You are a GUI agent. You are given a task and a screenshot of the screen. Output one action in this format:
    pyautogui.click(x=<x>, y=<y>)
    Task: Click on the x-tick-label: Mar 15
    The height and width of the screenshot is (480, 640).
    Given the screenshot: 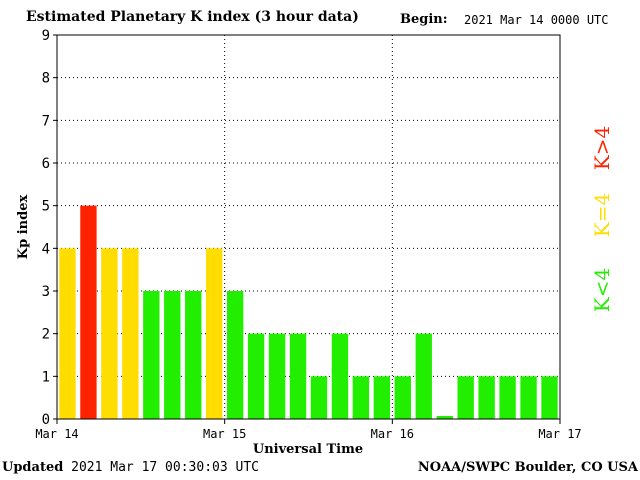 What is the action you would take?
    pyautogui.click(x=224, y=434)
    